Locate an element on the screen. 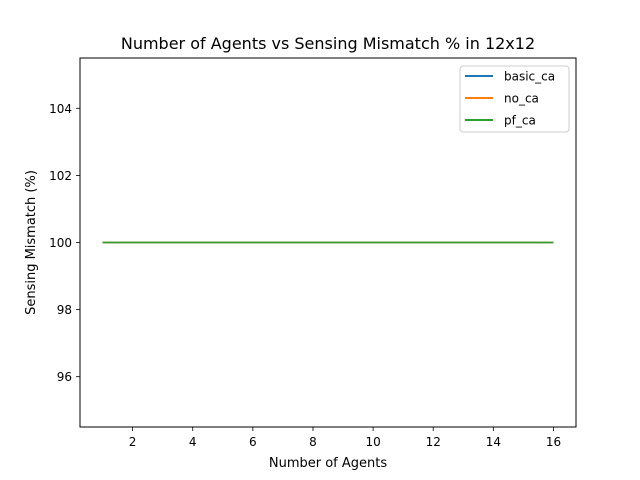  y-tick-label: 96 is located at coordinates (64, 377).